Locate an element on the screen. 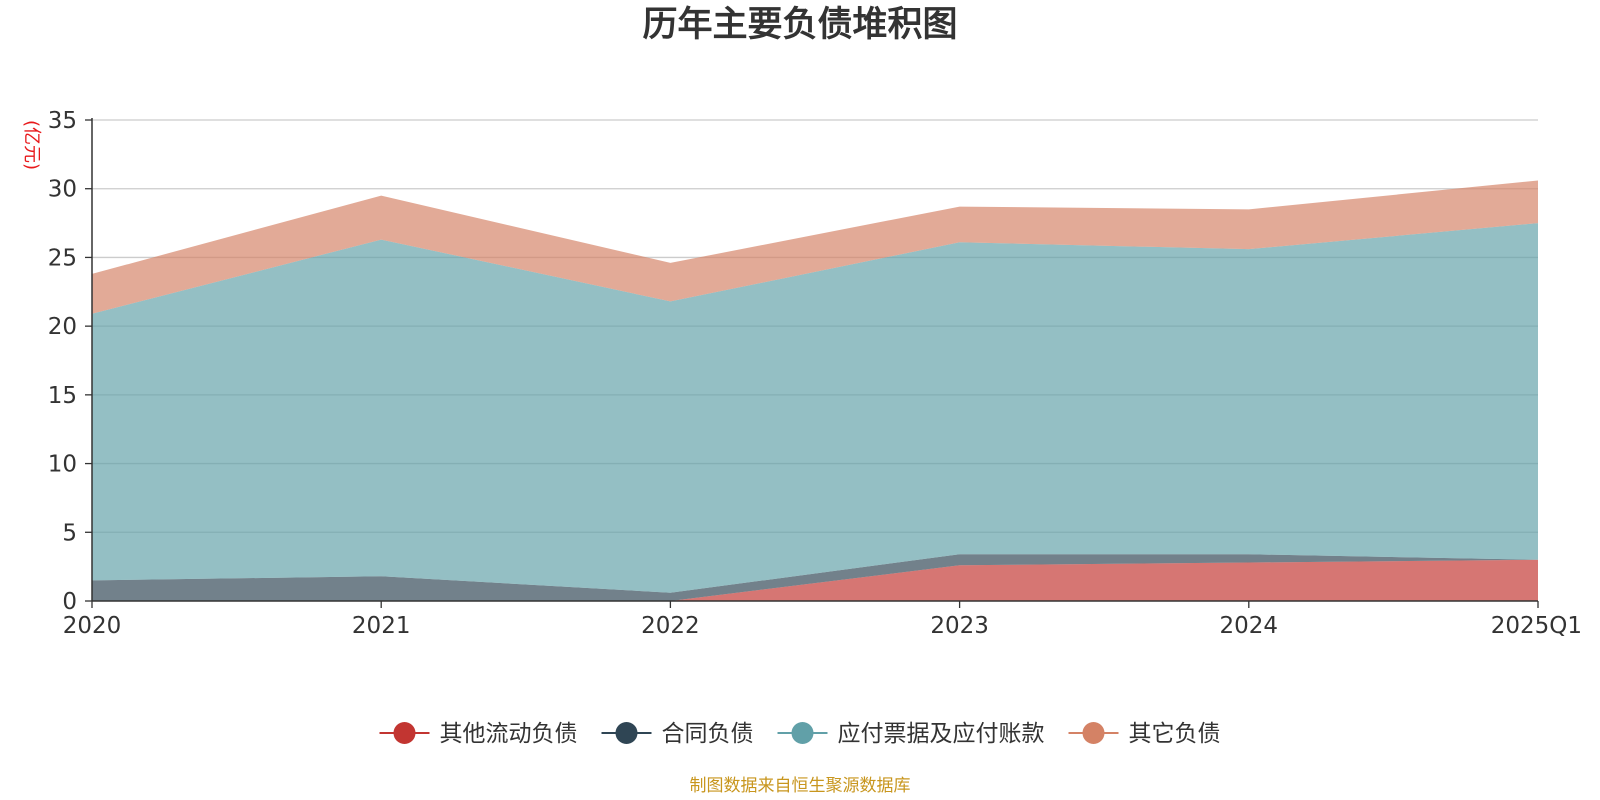 Image resolution: width=1600 pixels, height=800 pixels. y-tick-label: 25 is located at coordinates (62, 258).